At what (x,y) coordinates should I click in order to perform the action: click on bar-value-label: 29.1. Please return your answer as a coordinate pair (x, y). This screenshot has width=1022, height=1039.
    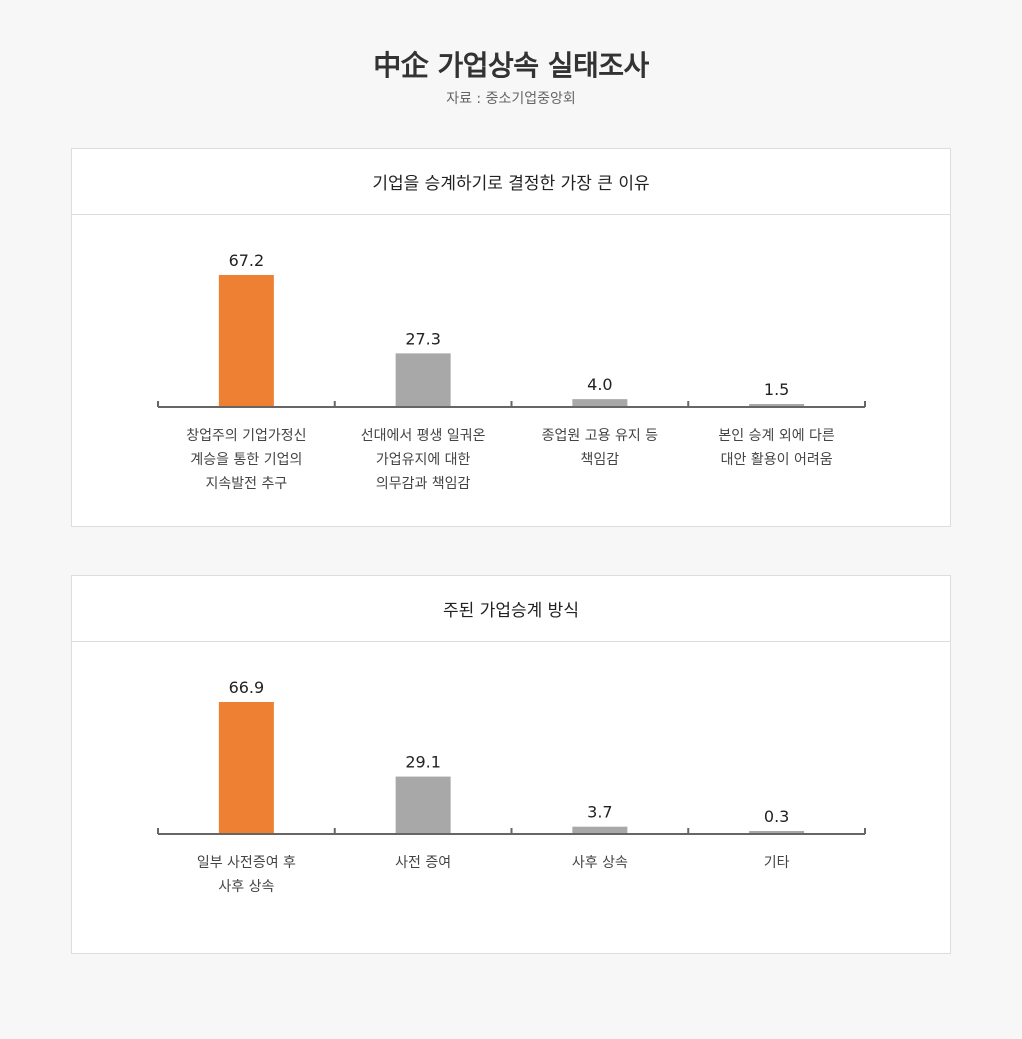
    Looking at the image, I should click on (423, 762).